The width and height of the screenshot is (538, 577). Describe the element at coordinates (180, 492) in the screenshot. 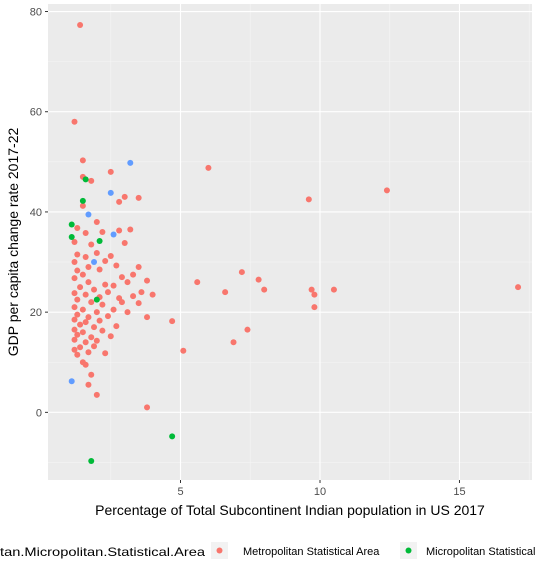

I see `x-tick-label: 5` at that location.